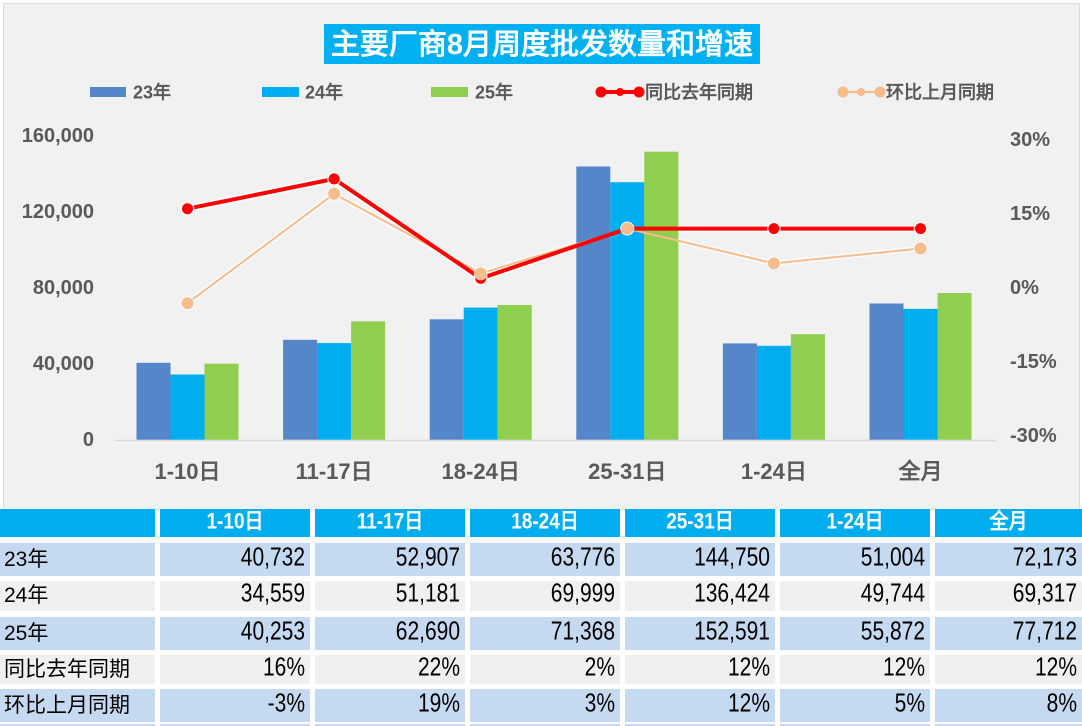 The image size is (1082, 726). I want to click on svg-text: 0, so click(88, 440).